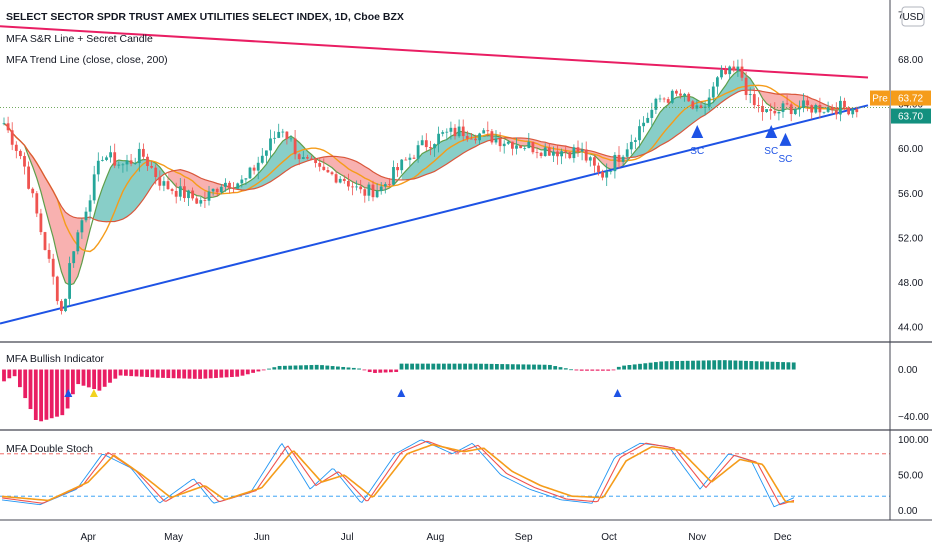 The height and width of the screenshot is (550, 932). What do you see at coordinates (910, 99) in the screenshot?
I see `pre-market-price: 63.72` at bounding box center [910, 99].